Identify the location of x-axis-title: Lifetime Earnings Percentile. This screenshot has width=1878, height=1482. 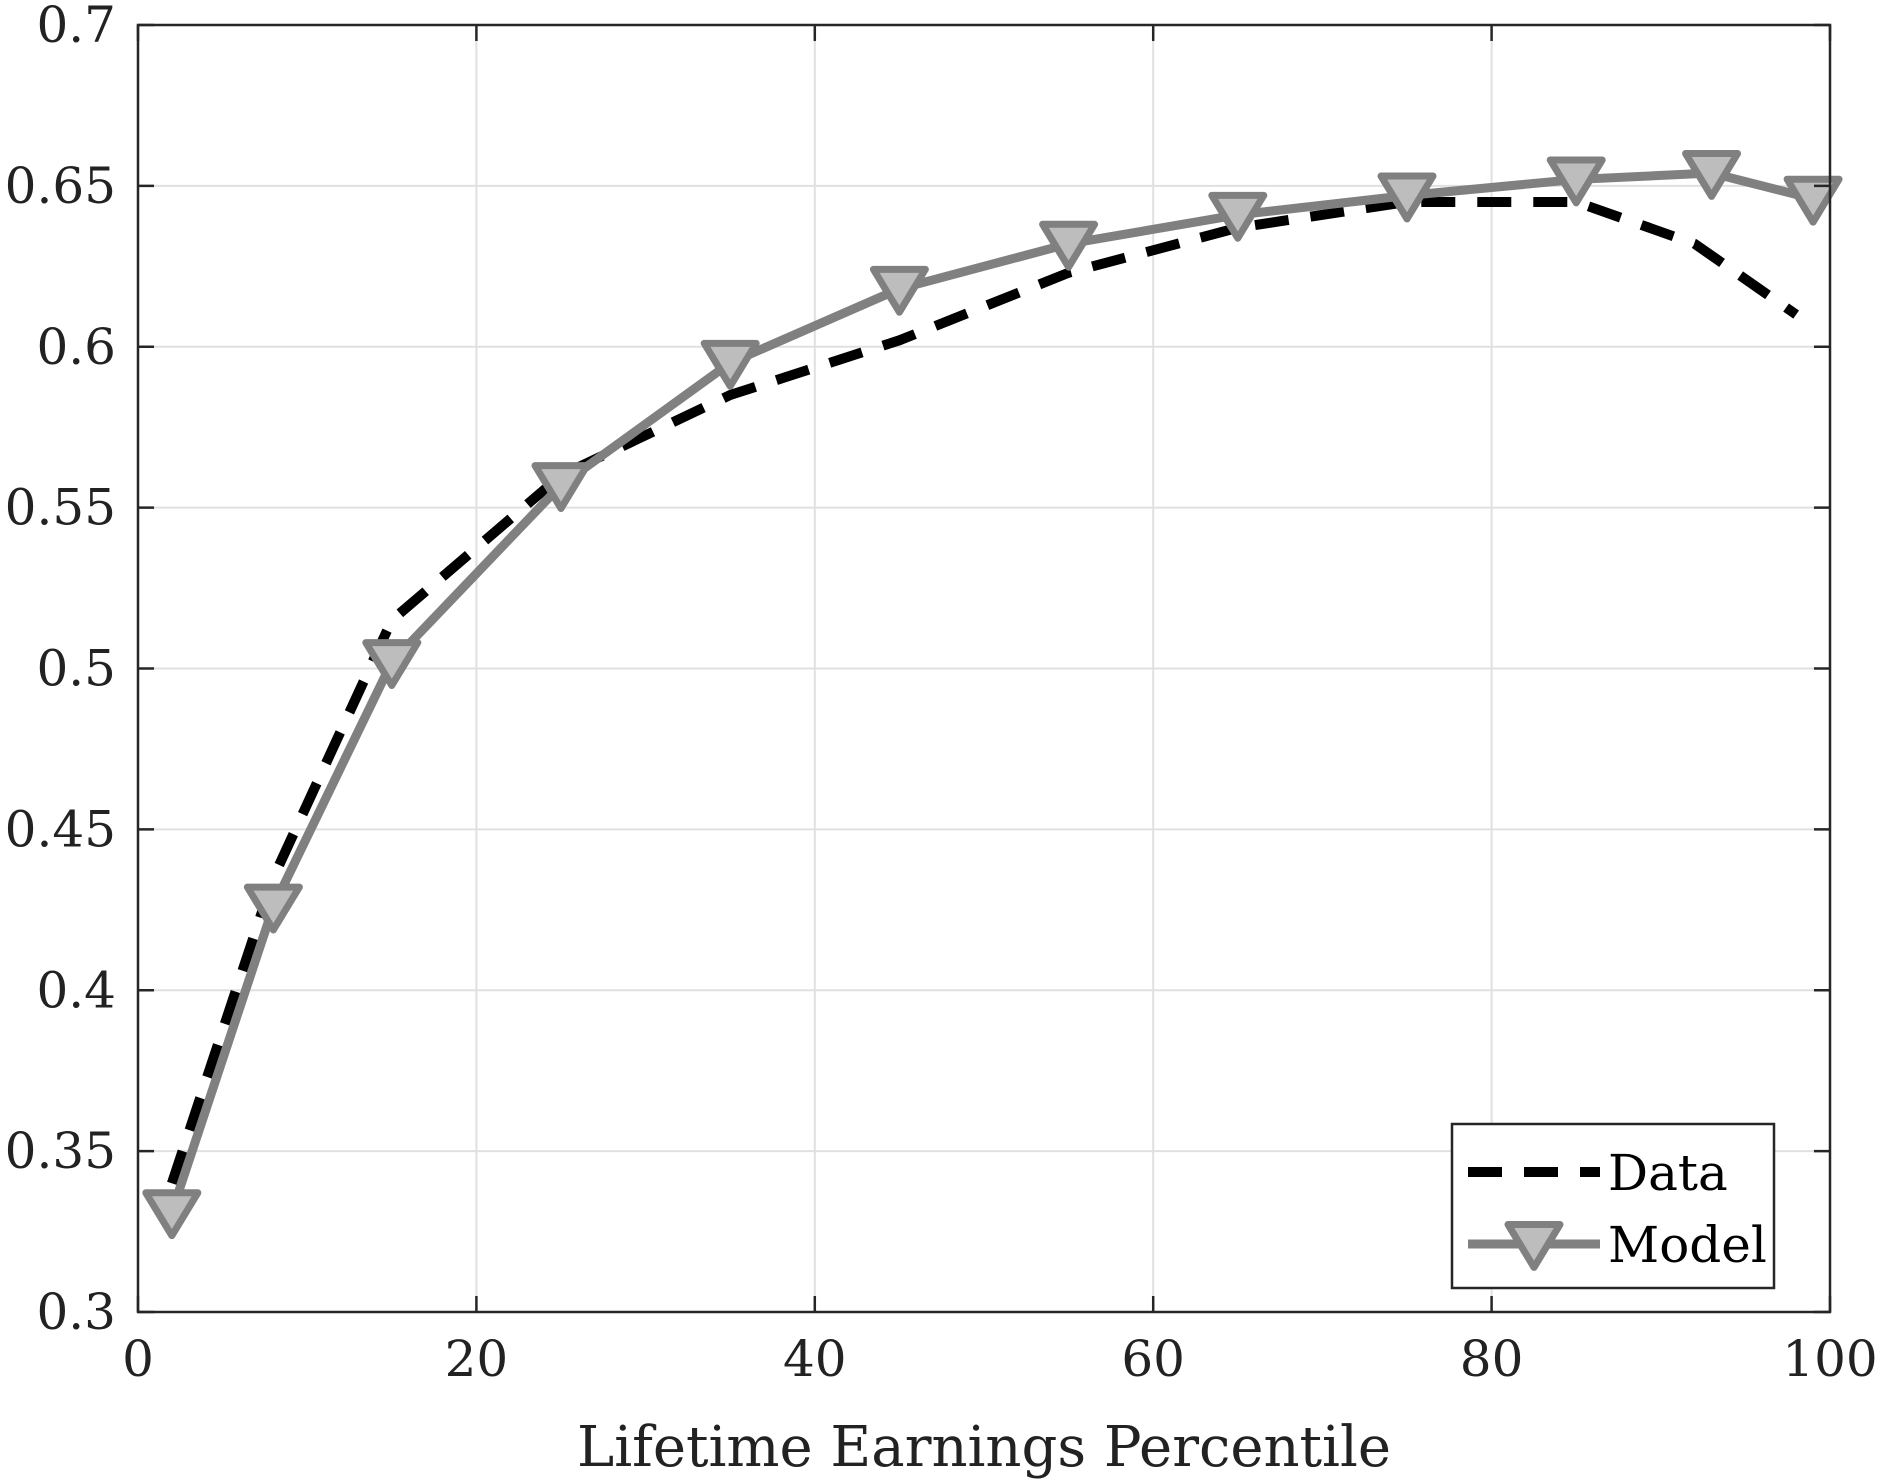
(984, 1447).